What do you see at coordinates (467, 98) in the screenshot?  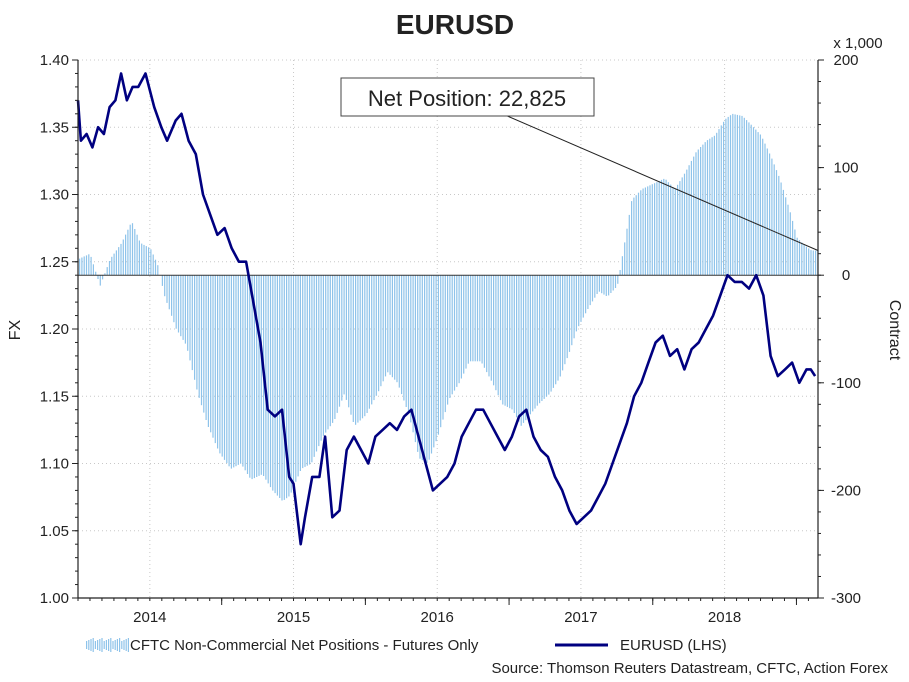 I see `annotation-text: Net Position: 22,825` at bounding box center [467, 98].